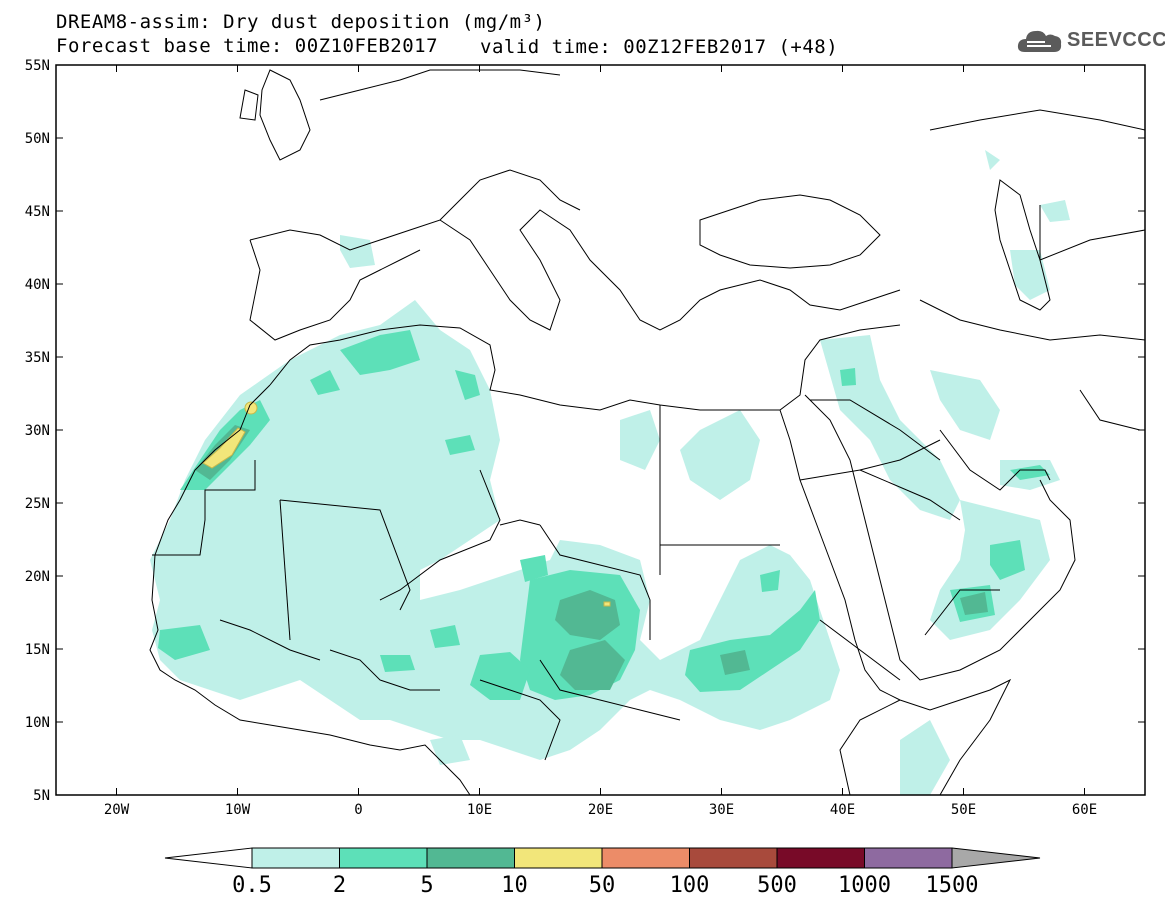  What do you see at coordinates (996, 858) in the screenshot?
I see `colorbar-over-arrow` at bounding box center [996, 858].